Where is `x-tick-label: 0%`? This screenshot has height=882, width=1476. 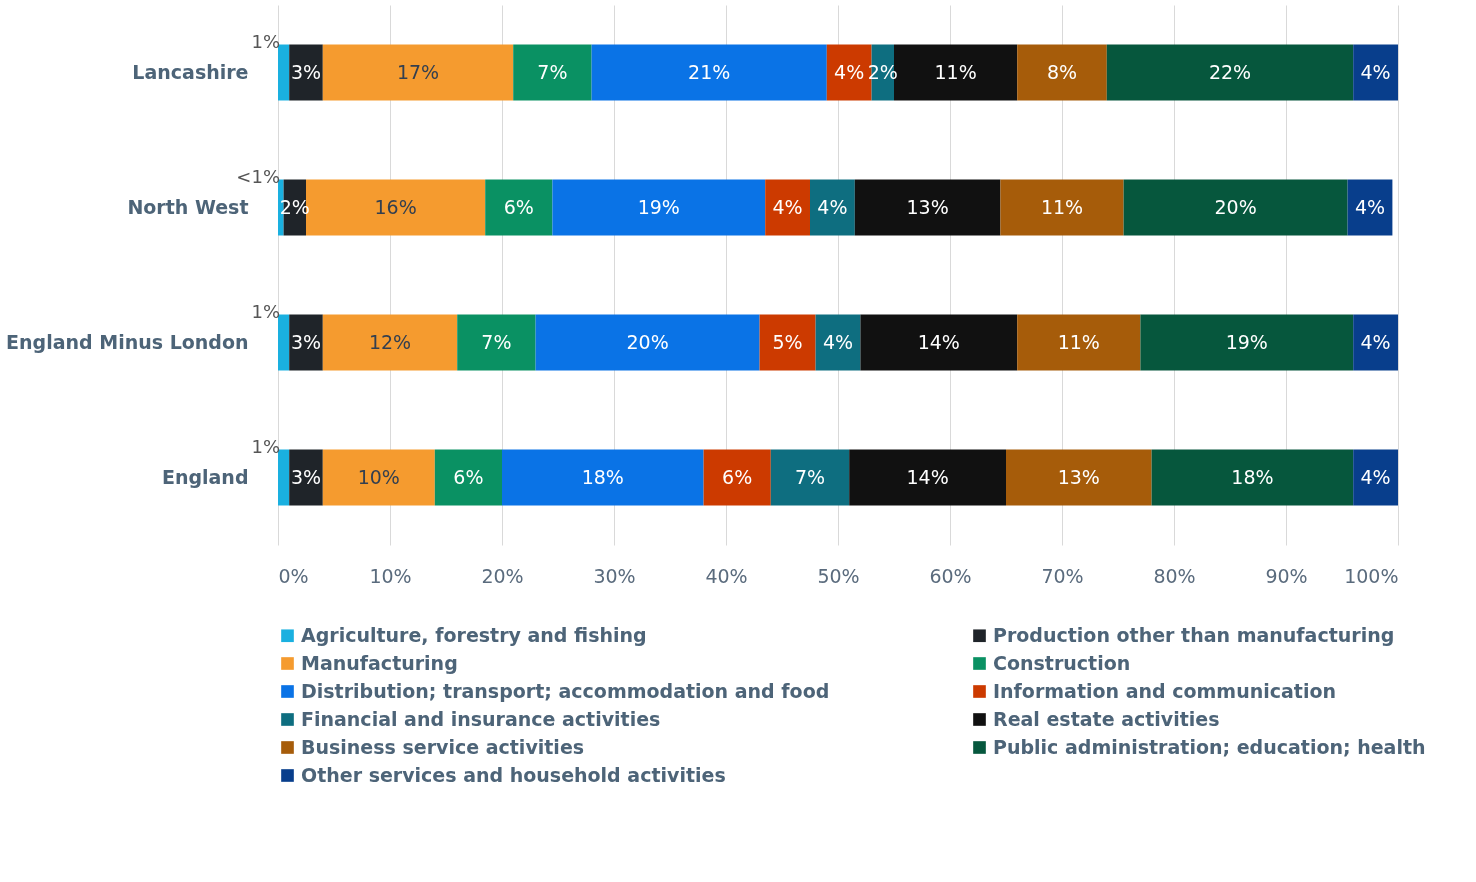 x-tick-label: 0% is located at coordinates (293, 575).